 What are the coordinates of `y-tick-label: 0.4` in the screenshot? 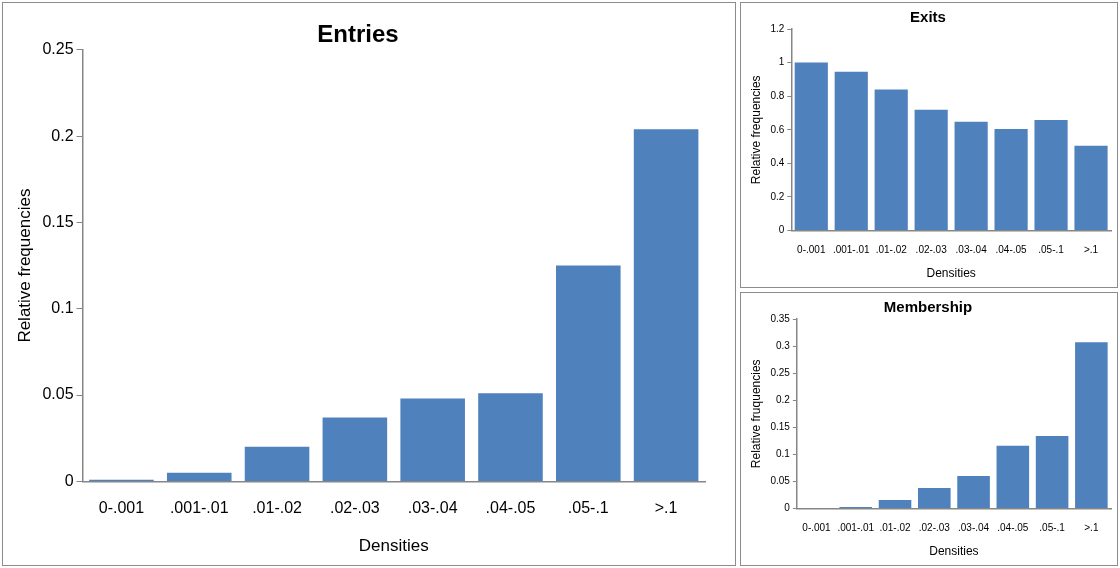 It's located at (777, 163).